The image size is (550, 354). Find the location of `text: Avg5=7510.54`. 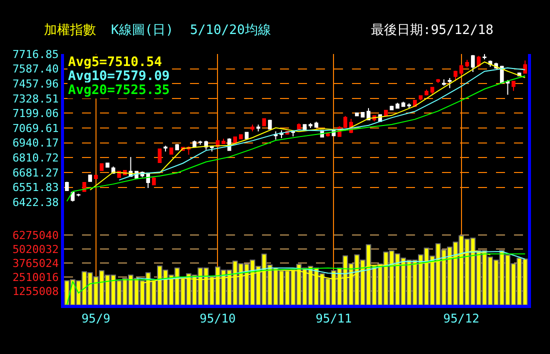

text: Avg5=7510.54 is located at coordinates (115, 62).